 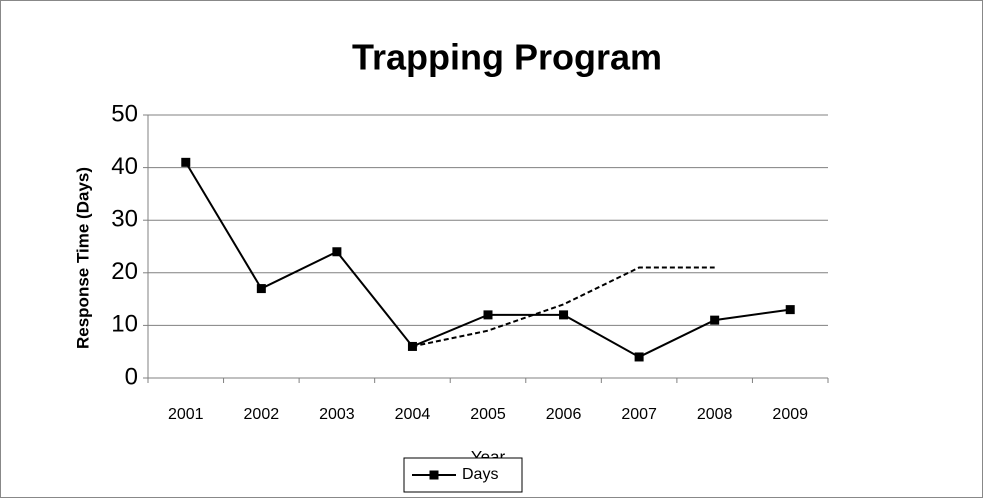 What do you see at coordinates (790, 414) in the screenshot?
I see `x-tick-label: 2009` at bounding box center [790, 414].